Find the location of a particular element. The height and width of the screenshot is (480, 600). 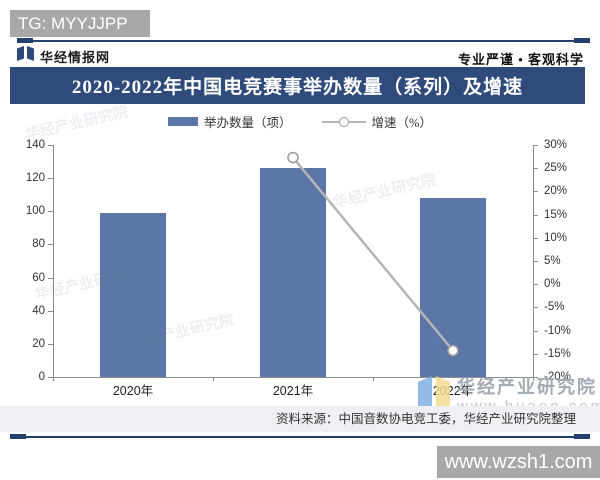

y-axis-right-label: 0% is located at coordinates (552, 284).